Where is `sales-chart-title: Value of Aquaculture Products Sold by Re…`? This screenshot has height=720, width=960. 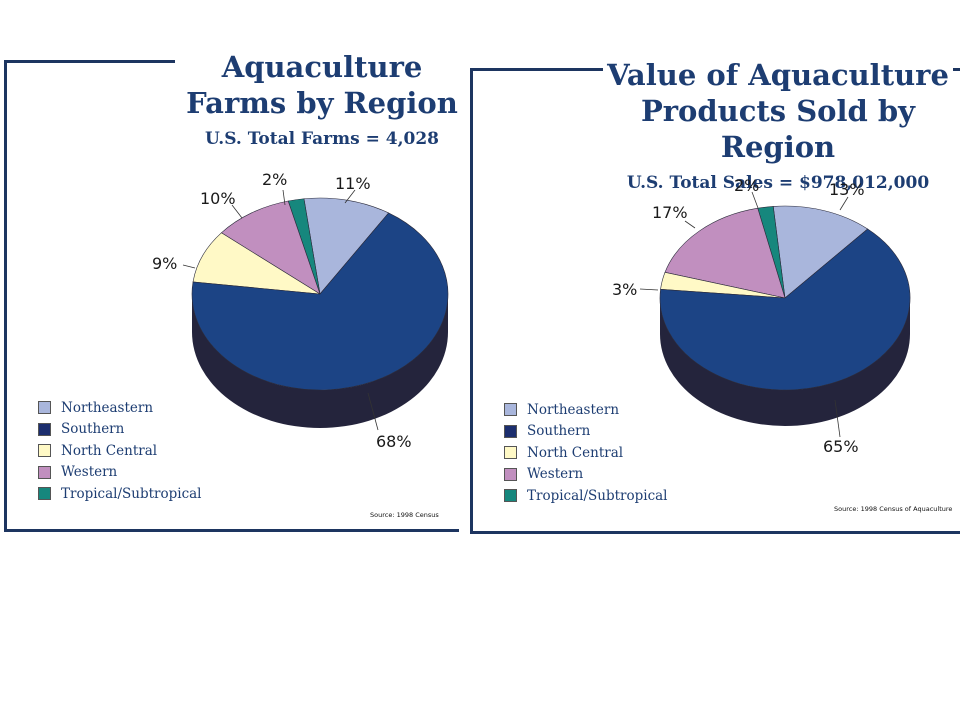 sales-chart-title: Value of Aquaculture Products Sold by Re… is located at coordinates (778, 111).